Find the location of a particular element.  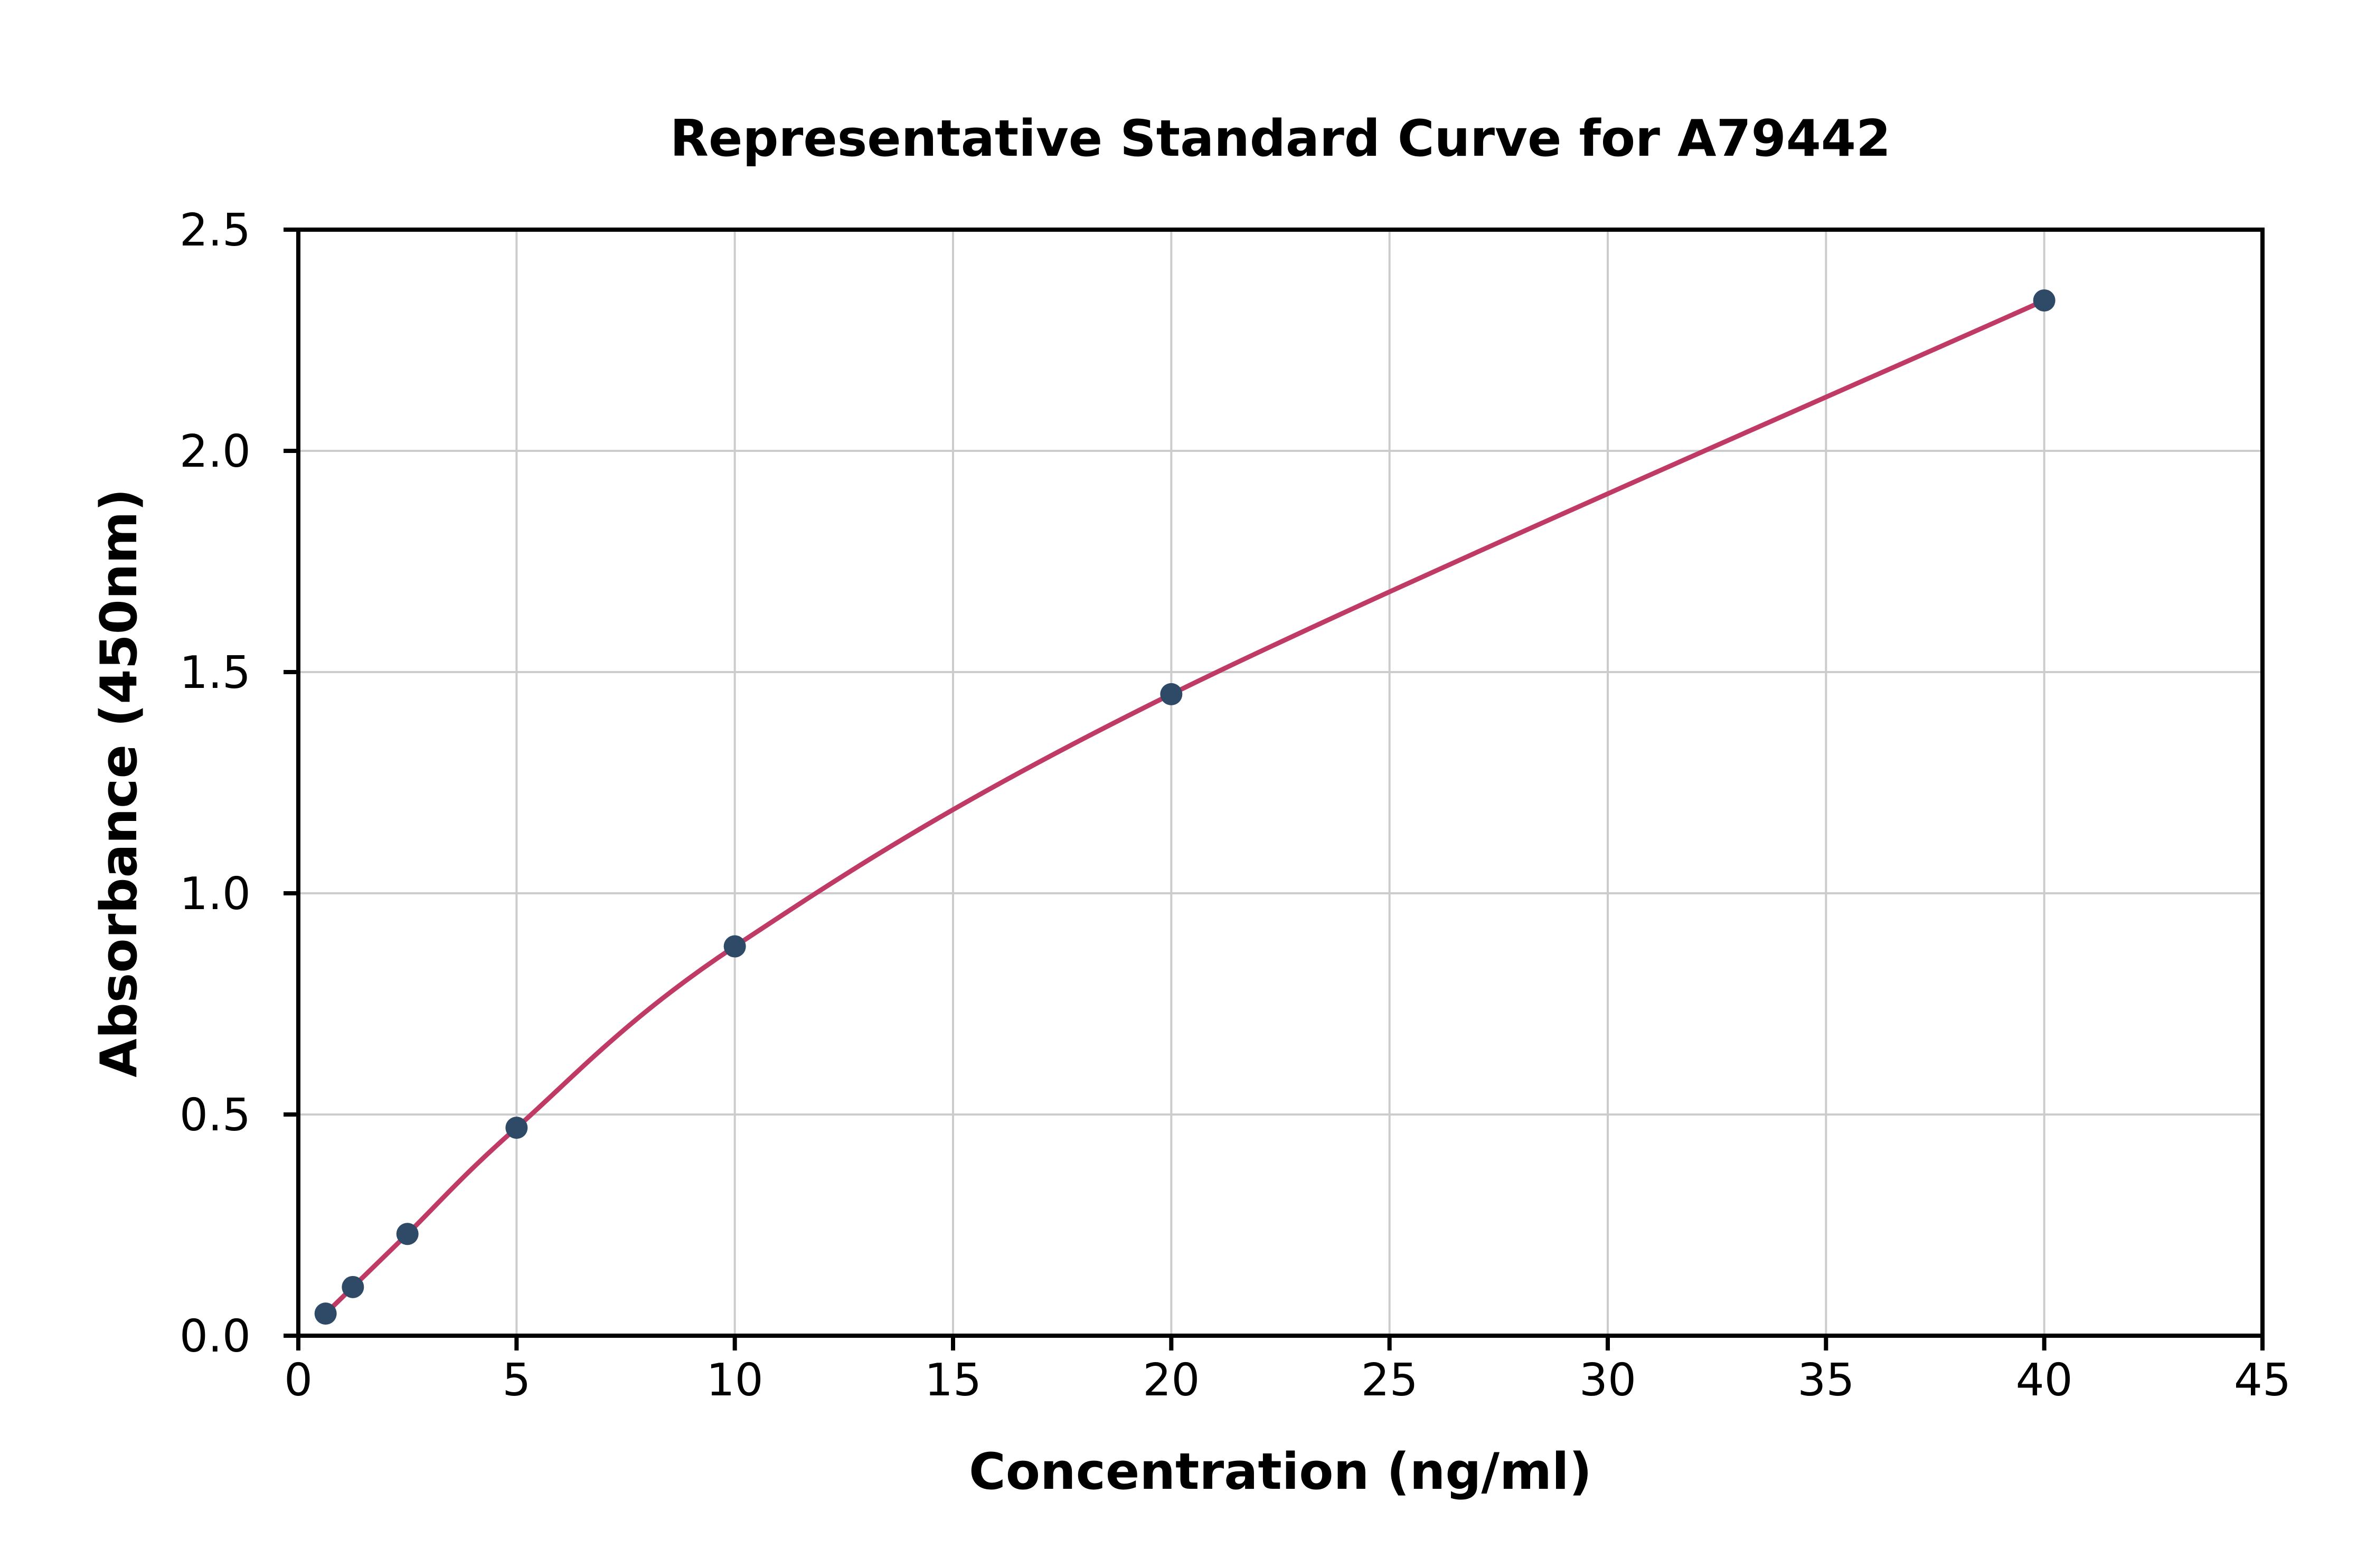

y-axis-label: Absorbance (450nm) is located at coordinates (119, 783).